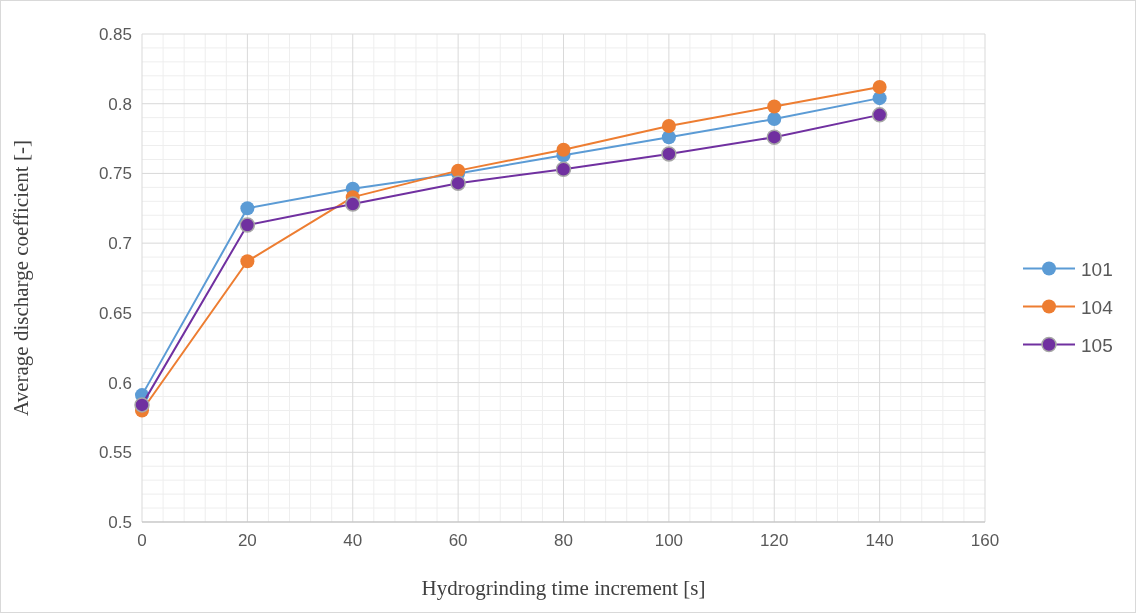  Describe the element at coordinates (879, 540) in the screenshot. I see `x-tick-label: 140` at that location.